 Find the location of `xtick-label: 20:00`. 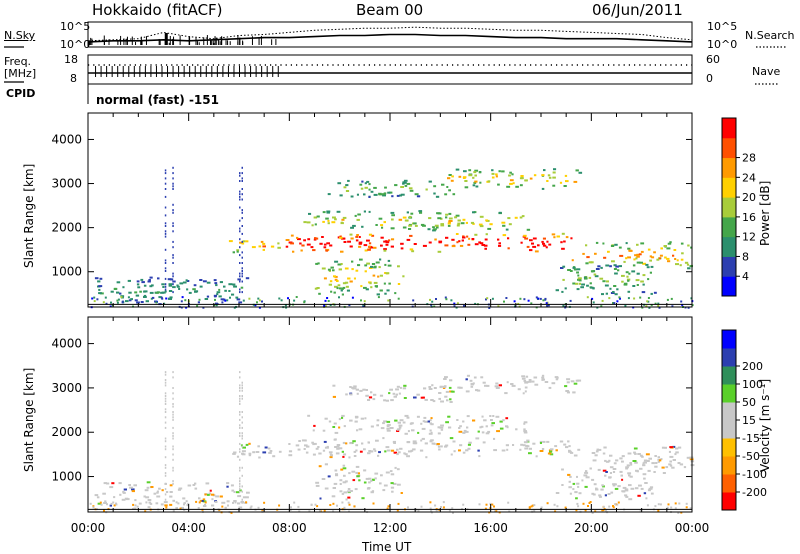

xtick-label: 20:00 is located at coordinates (591, 528).